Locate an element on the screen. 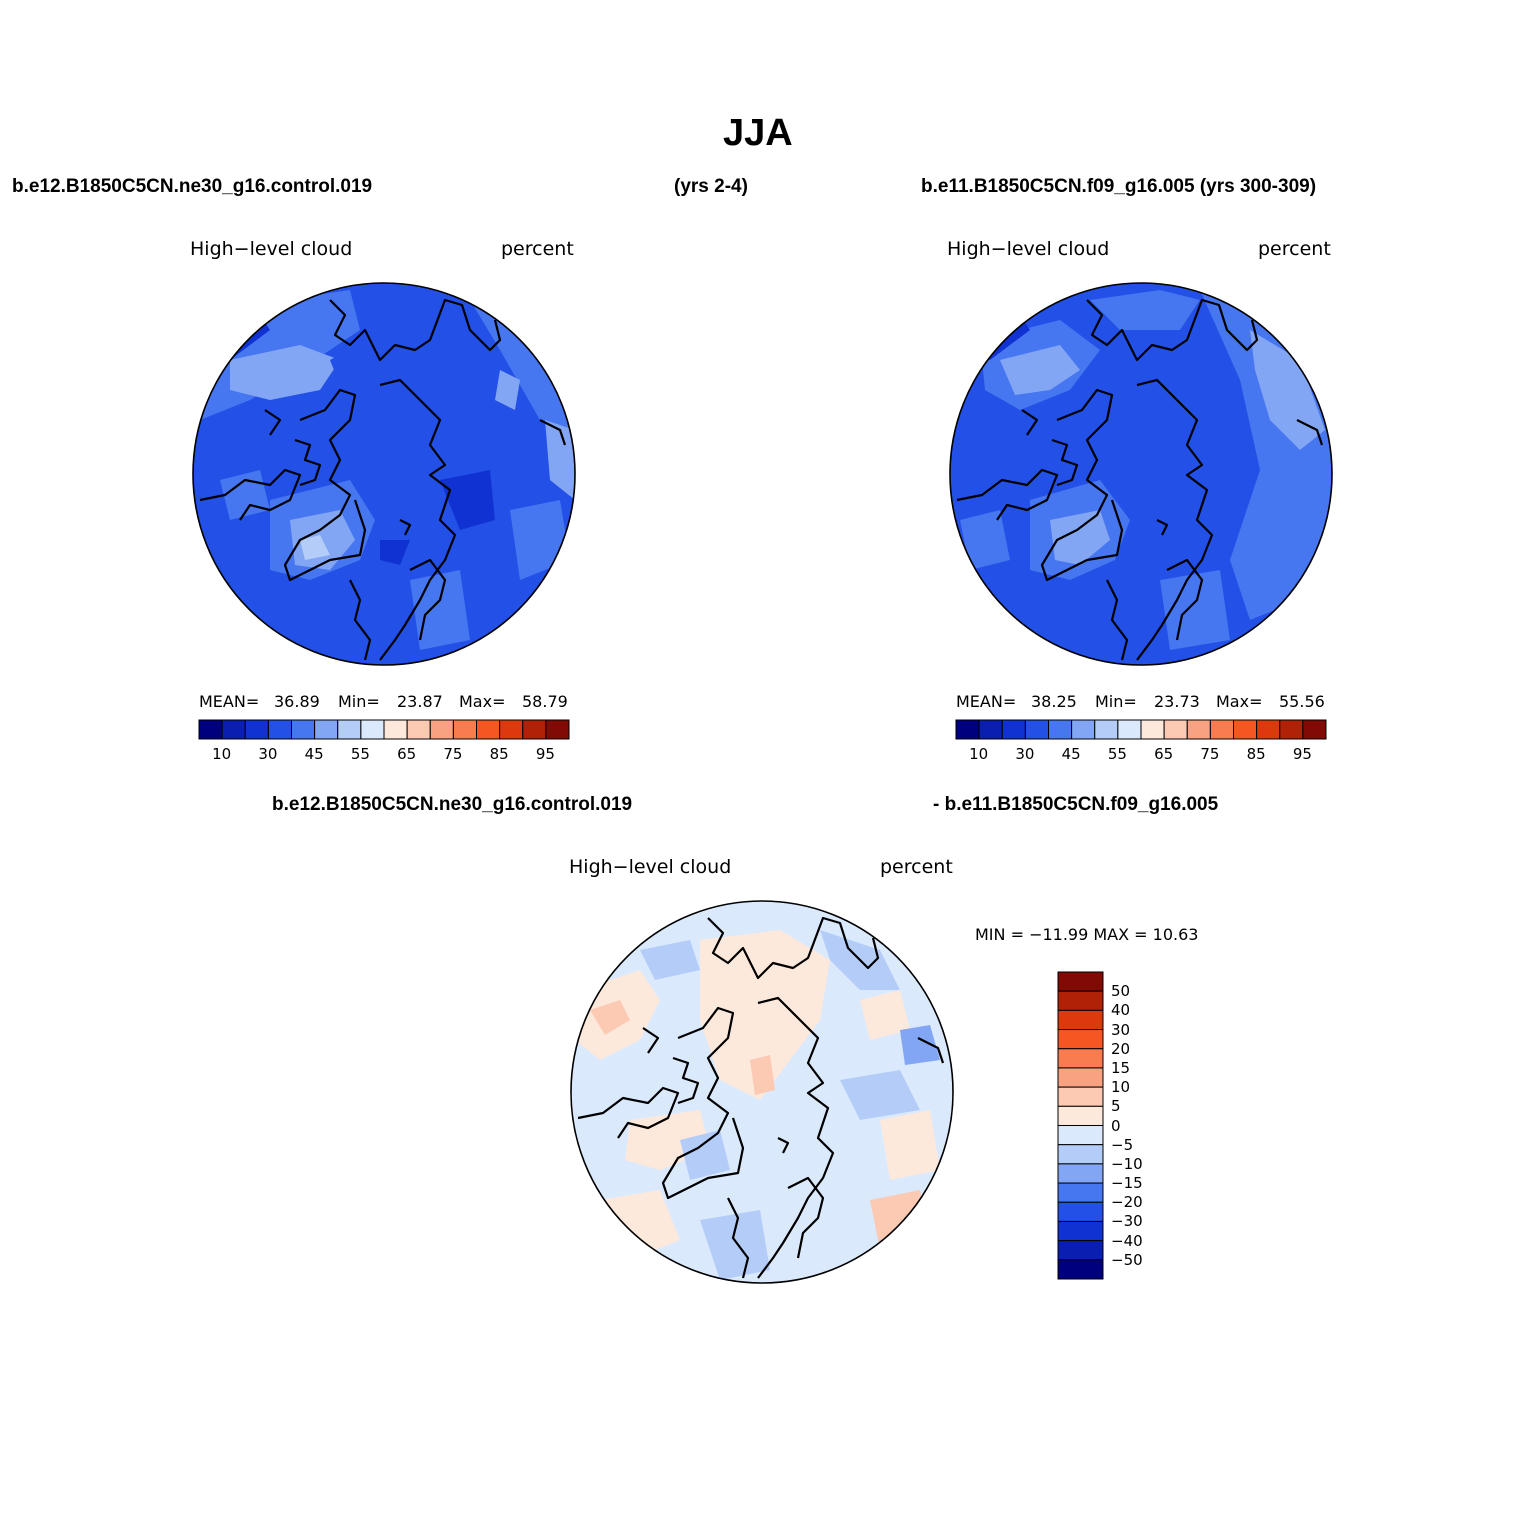  diff-colorbar is located at coordinates (1080, 1125).